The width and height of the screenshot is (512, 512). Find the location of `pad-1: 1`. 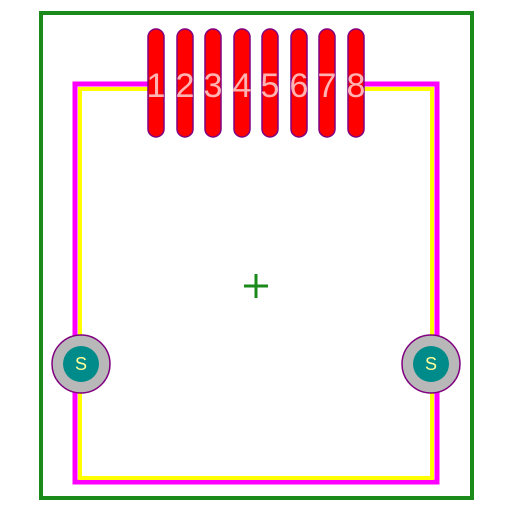

pad-1: 1 is located at coordinates (156, 83).